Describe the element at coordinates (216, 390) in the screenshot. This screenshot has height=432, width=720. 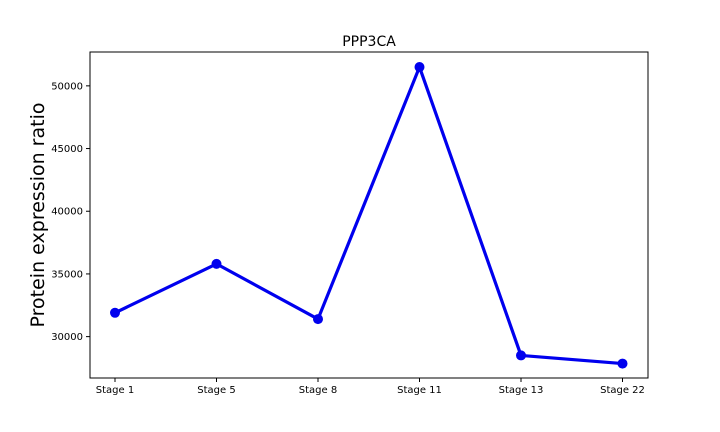
I see `x-tick-label: Stage 5` at that location.